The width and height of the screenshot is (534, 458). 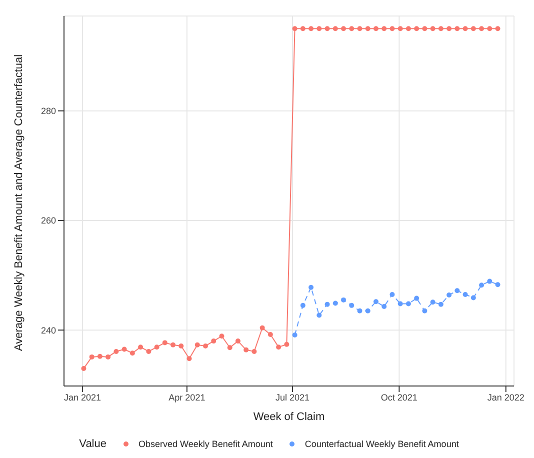 I want to click on y-tick-label: 260, so click(x=48, y=221).